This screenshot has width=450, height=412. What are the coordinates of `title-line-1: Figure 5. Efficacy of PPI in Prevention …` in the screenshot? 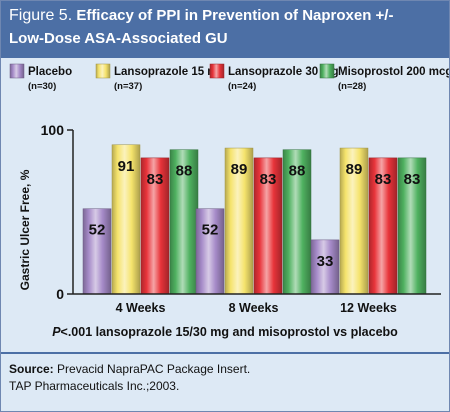 It's located at (201, 16).